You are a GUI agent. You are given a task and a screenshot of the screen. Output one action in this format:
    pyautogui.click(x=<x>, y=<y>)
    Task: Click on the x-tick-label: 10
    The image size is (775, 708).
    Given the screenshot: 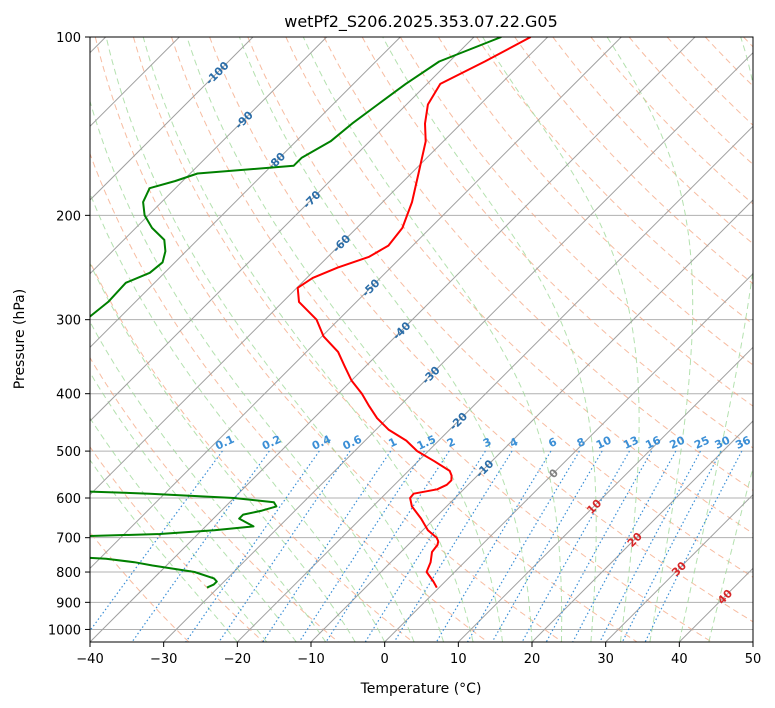 What is the action you would take?
    pyautogui.click(x=458, y=659)
    